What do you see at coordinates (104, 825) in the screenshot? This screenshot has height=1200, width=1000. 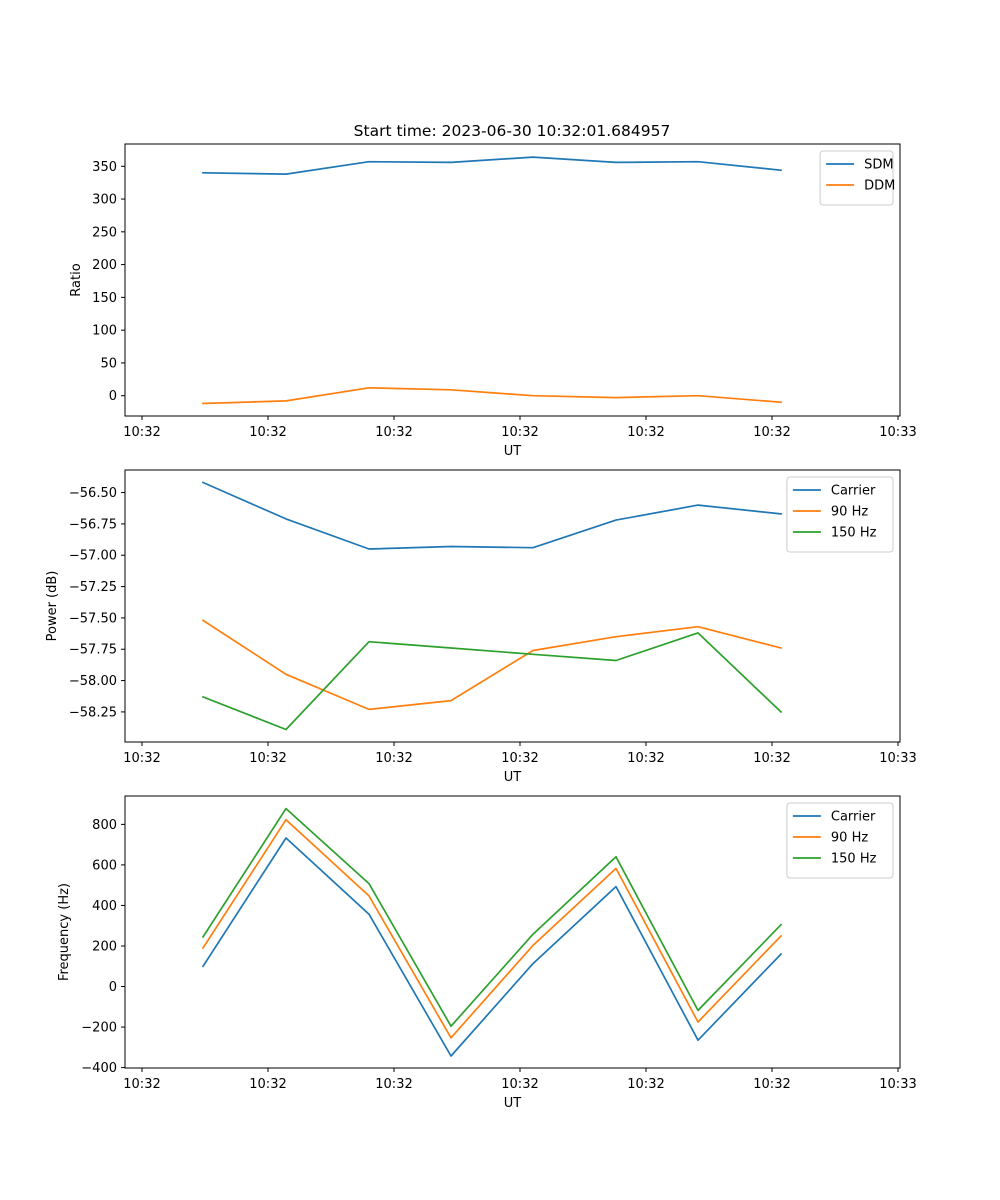 I see `y-tick-label: 800` at bounding box center [104, 825].